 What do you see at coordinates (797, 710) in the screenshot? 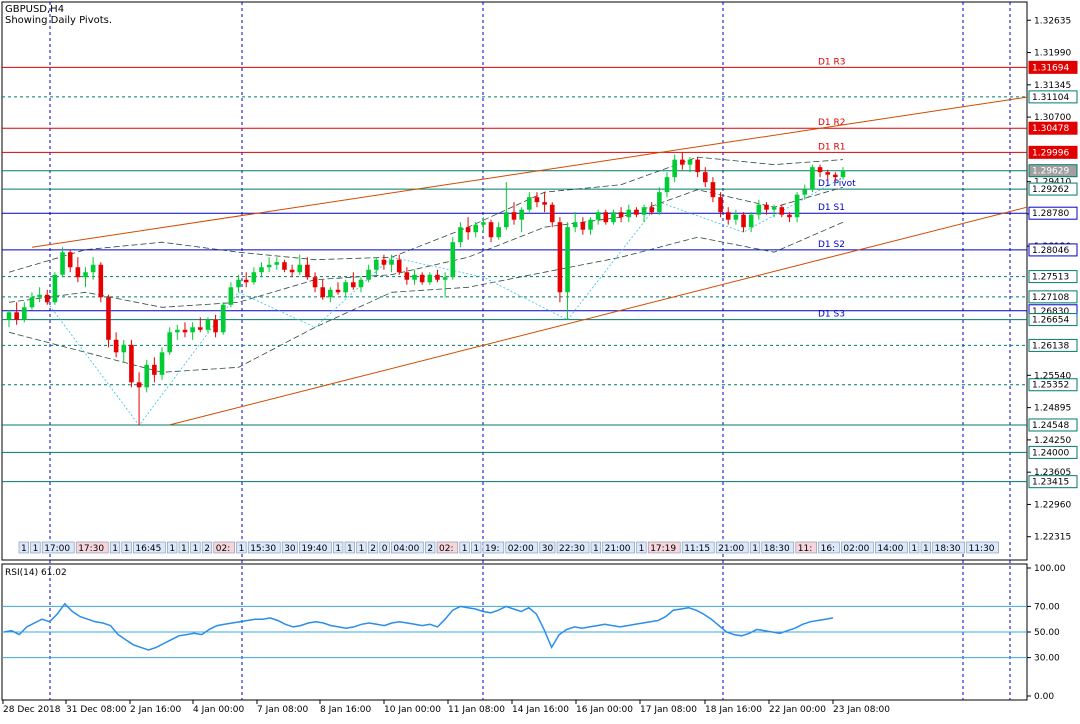
I see `time-axis-label: 22 Jan 00:00` at bounding box center [797, 710].